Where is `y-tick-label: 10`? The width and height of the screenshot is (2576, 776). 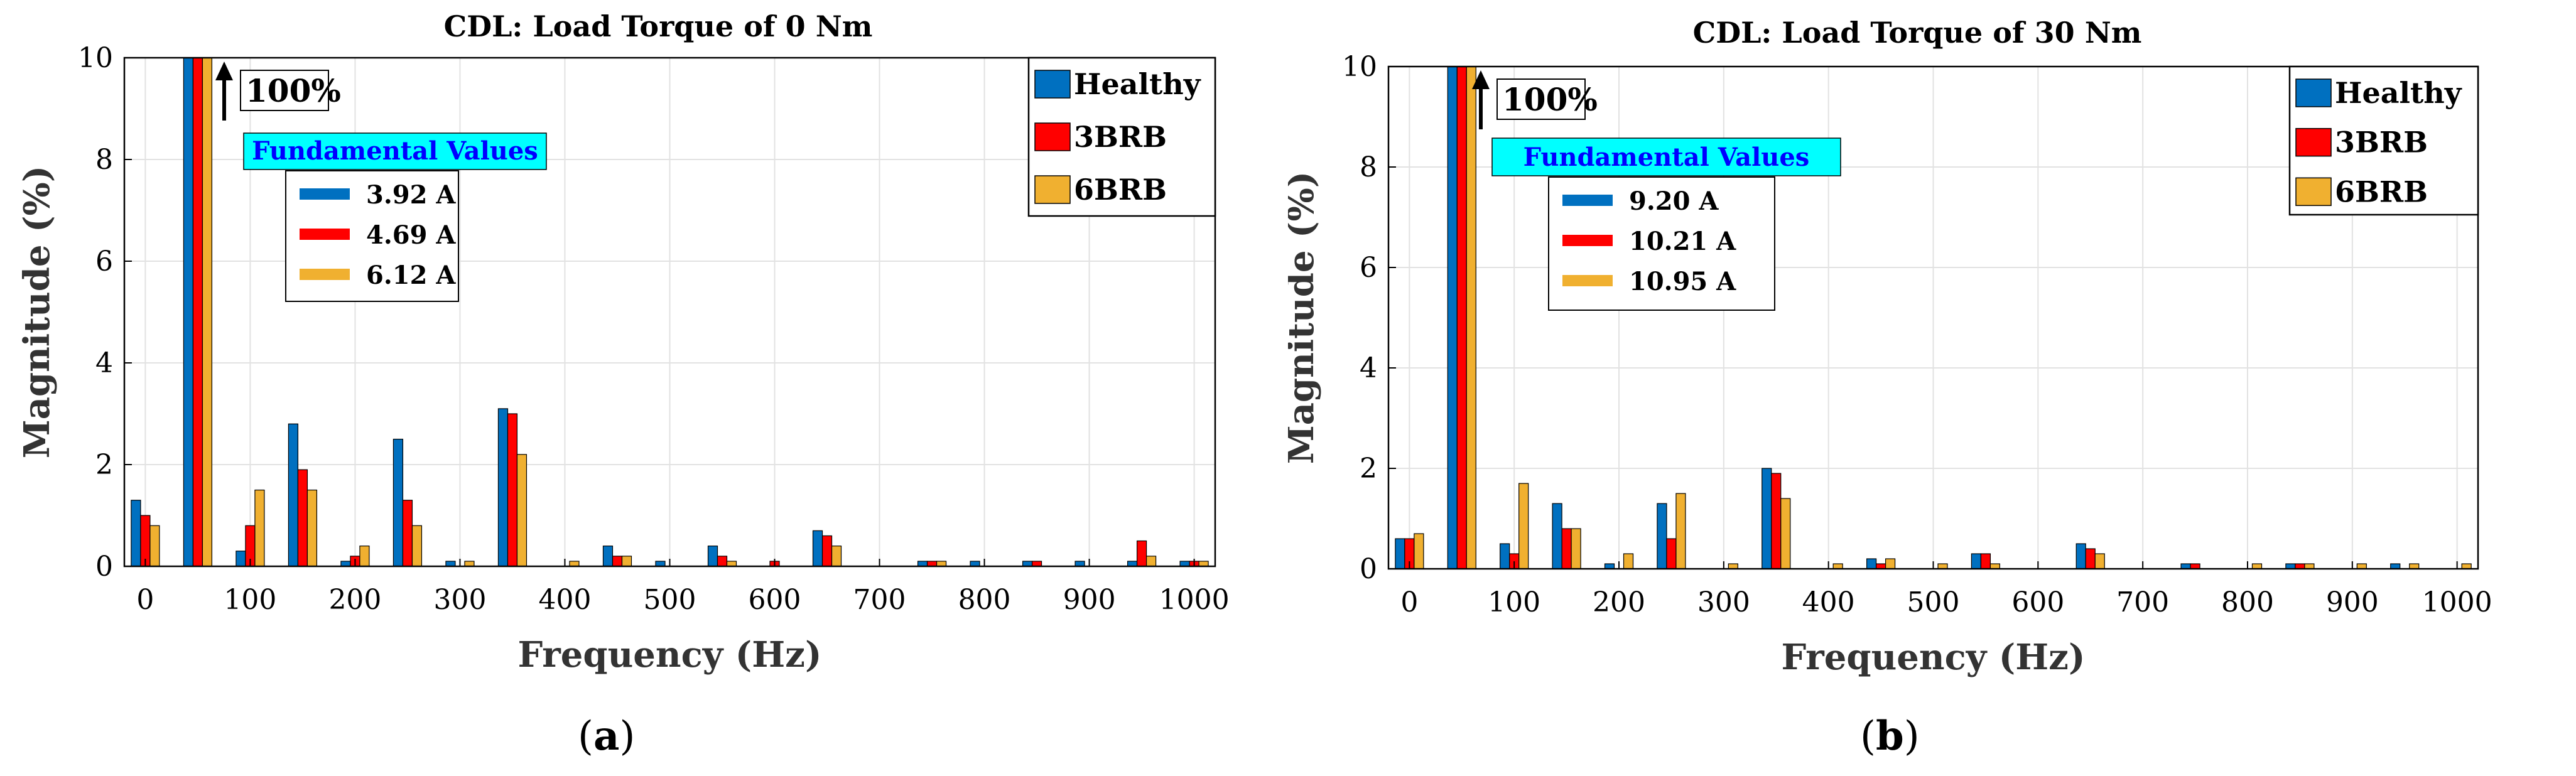
y-tick-label: 10 is located at coordinates (1359, 67).